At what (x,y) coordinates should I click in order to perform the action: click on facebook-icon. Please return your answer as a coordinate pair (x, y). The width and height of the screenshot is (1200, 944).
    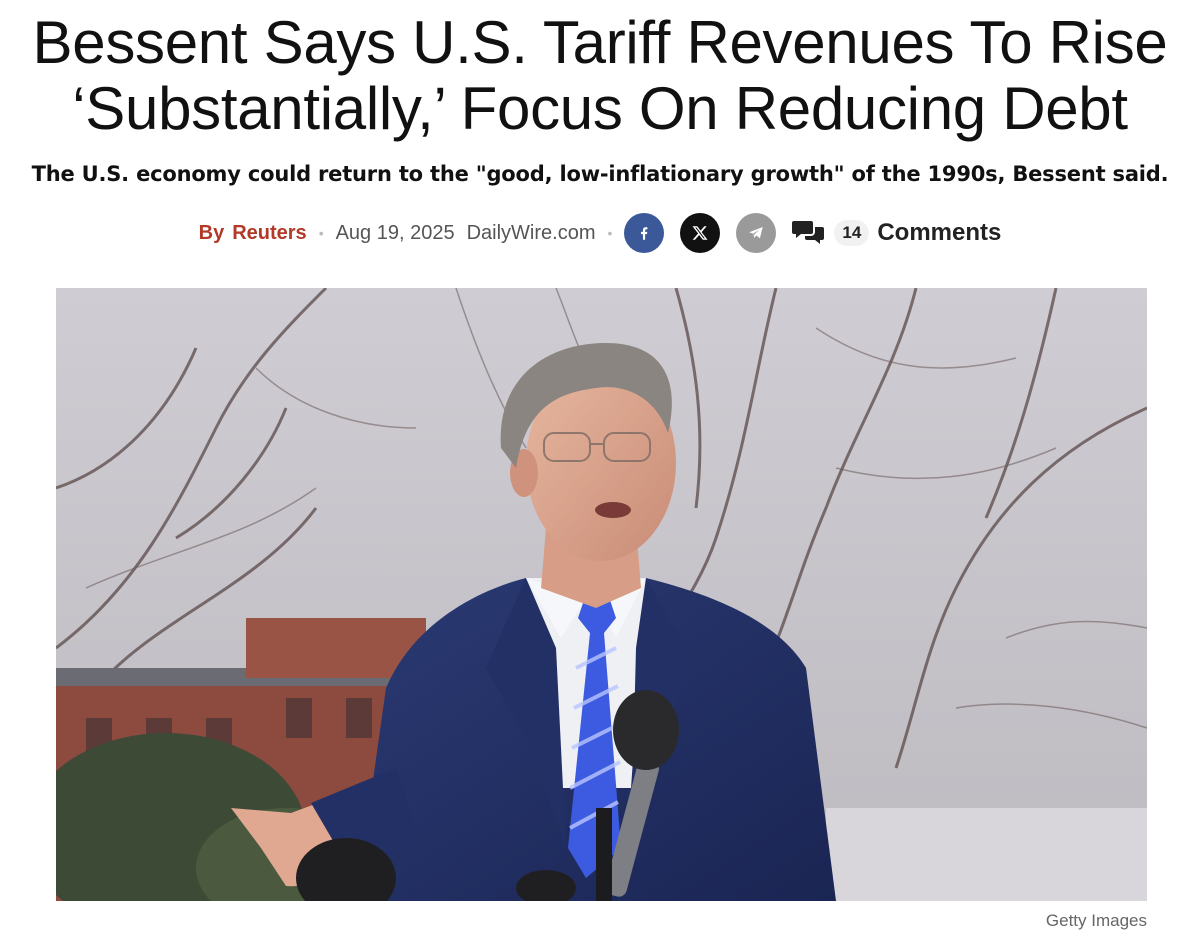
    Looking at the image, I should click on (644, 233).